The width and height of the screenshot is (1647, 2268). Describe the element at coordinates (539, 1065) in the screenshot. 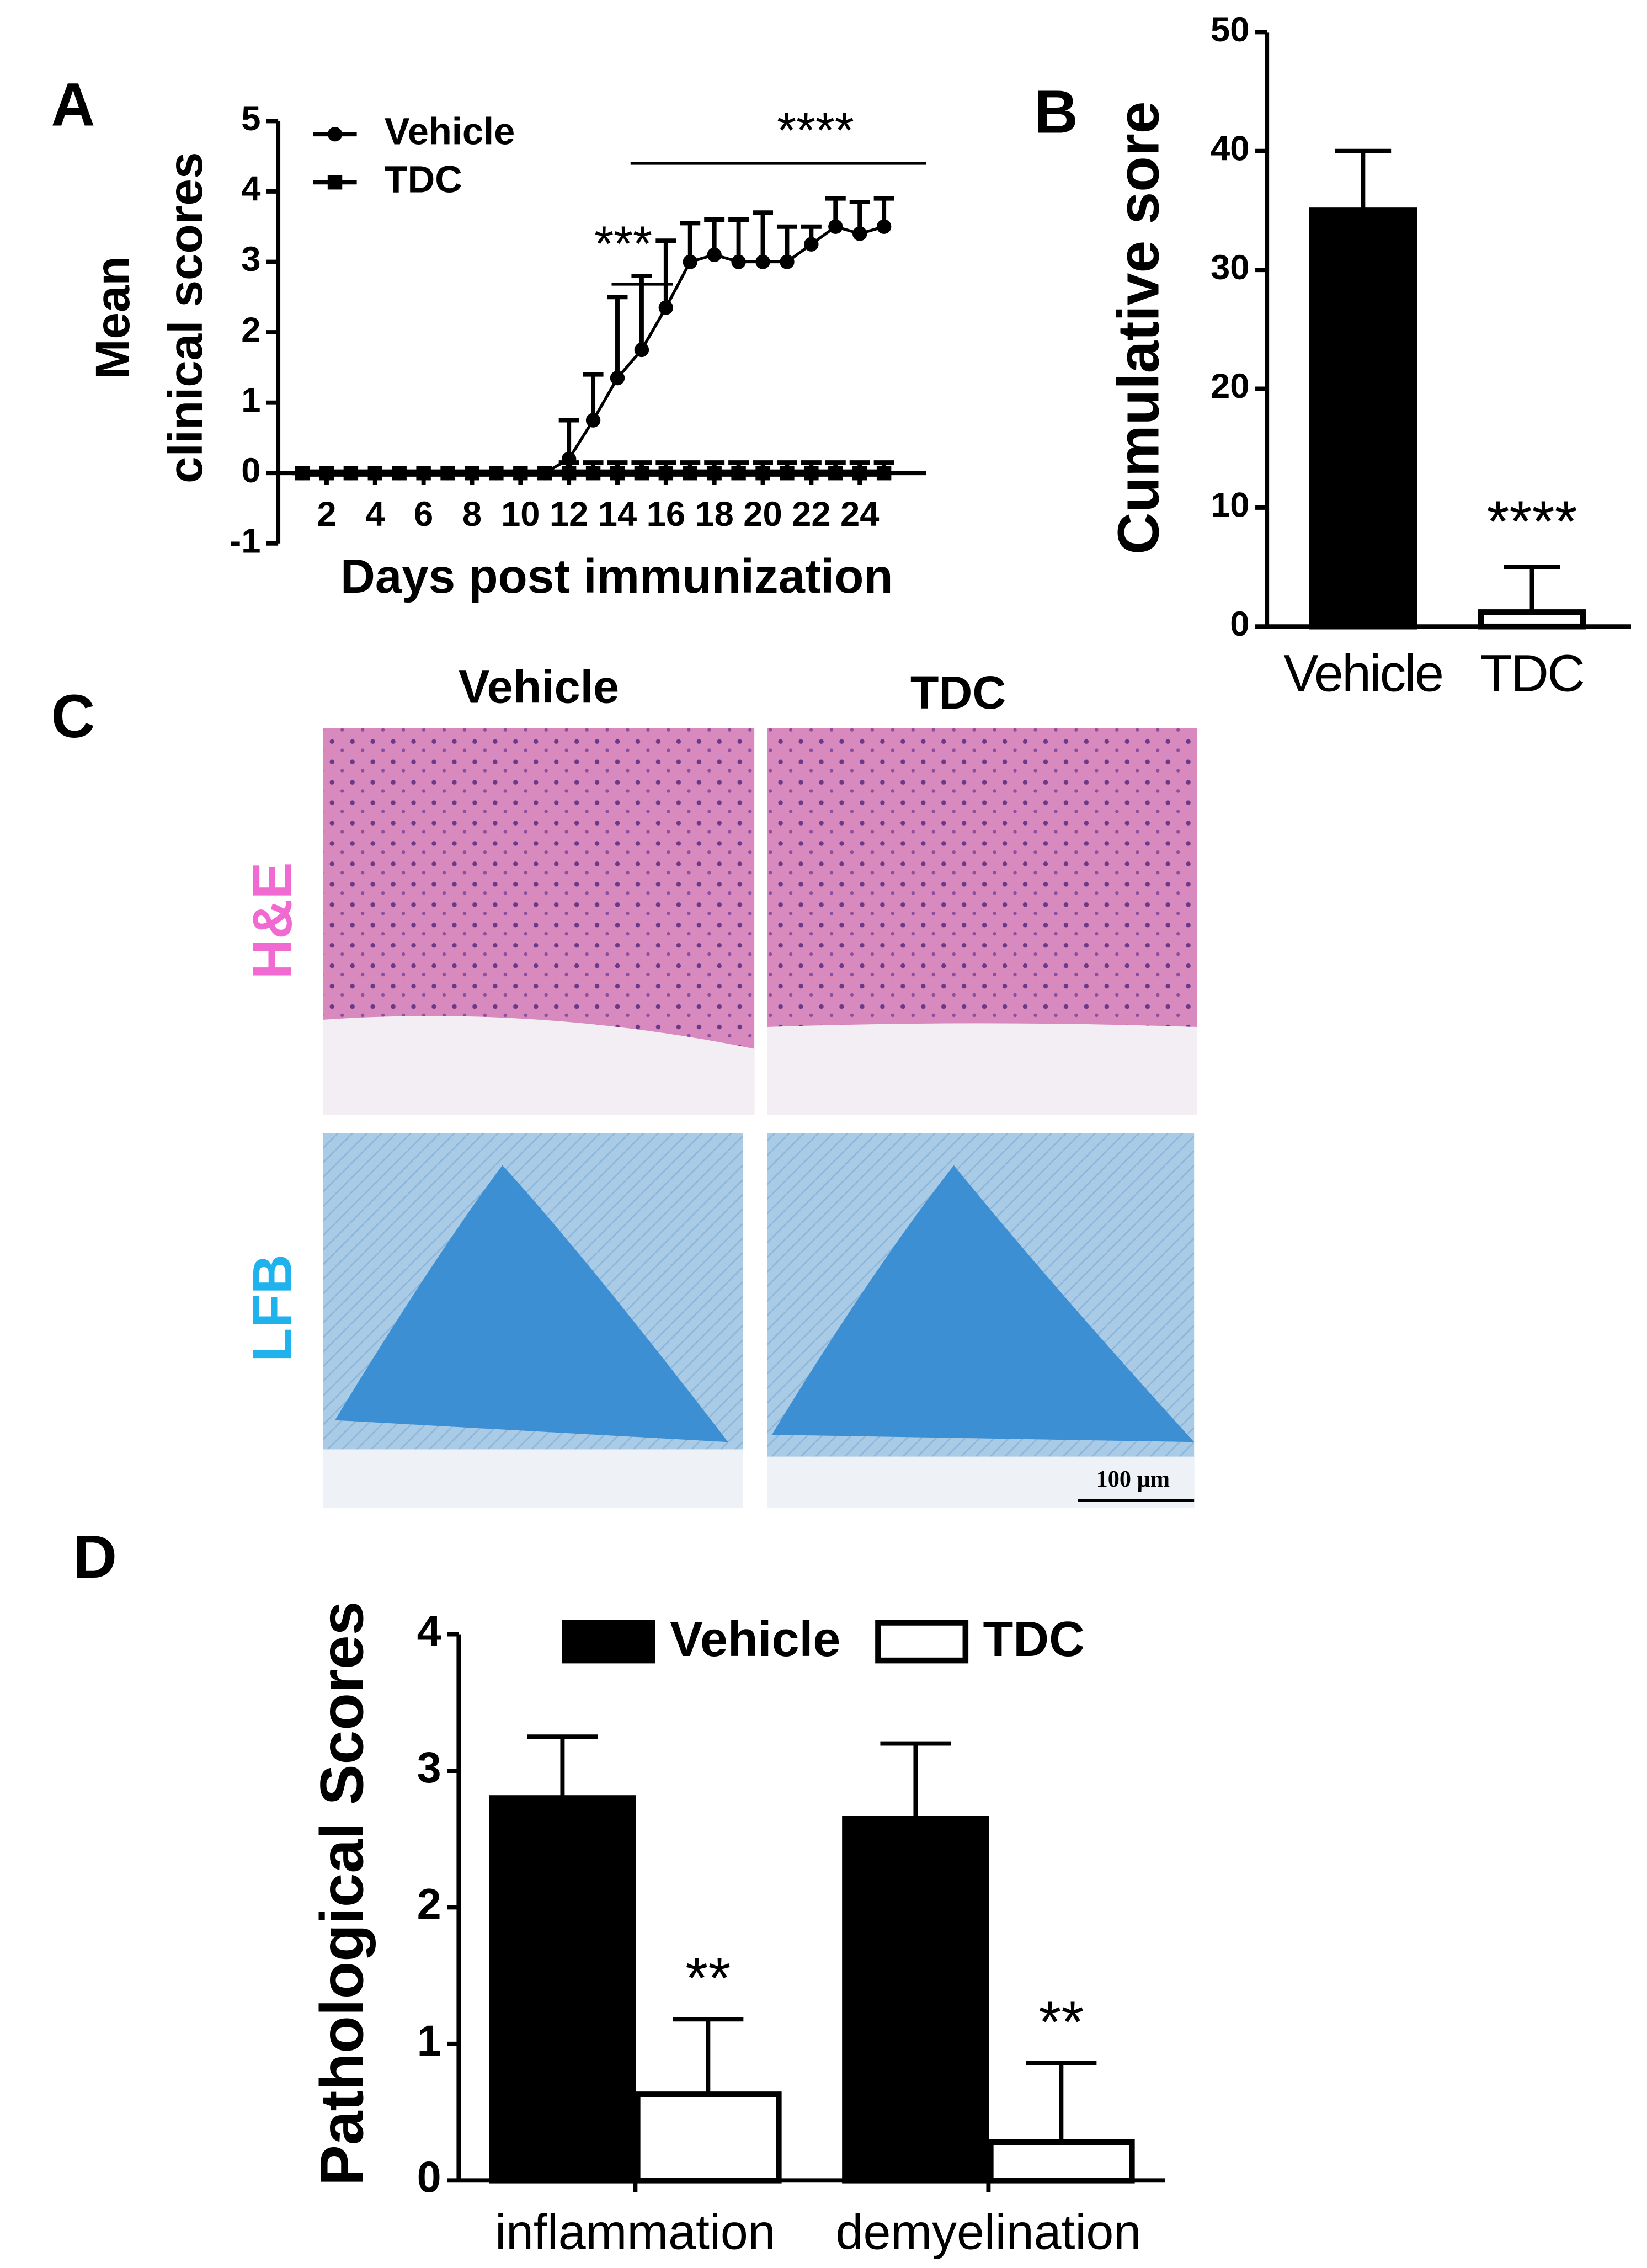

I see `he-vehicle-edge` at that location.